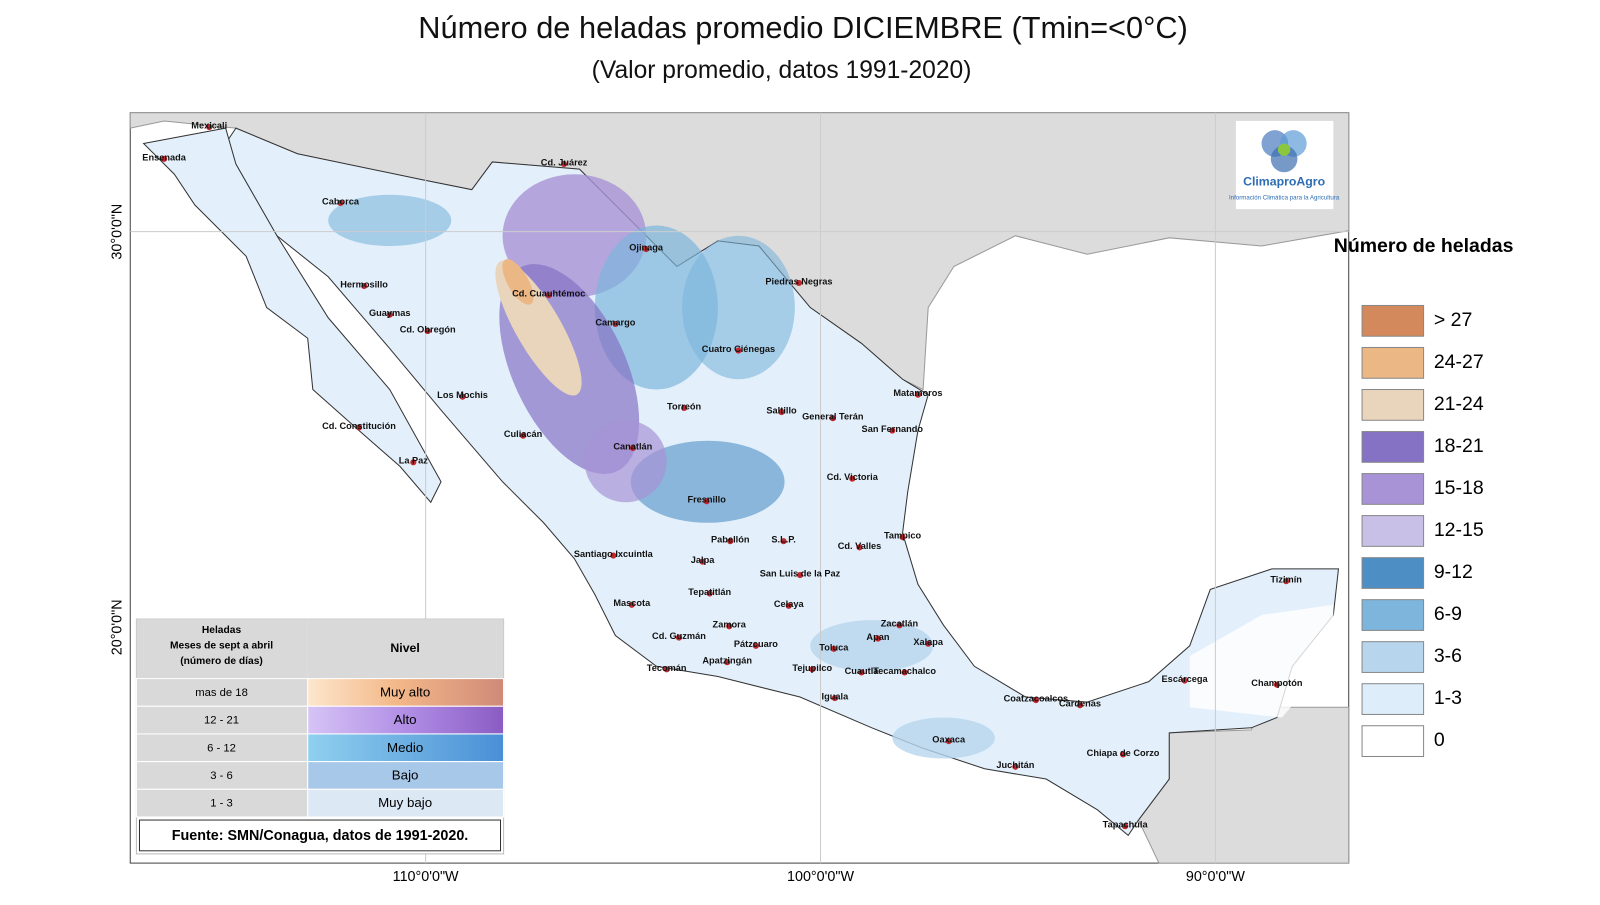 Image resolution: width=1600 pixels, height=905 pixels. Describe the element at coordinates (221, 693) in the screenshot. I see `range-text: mas de 18` at that location.